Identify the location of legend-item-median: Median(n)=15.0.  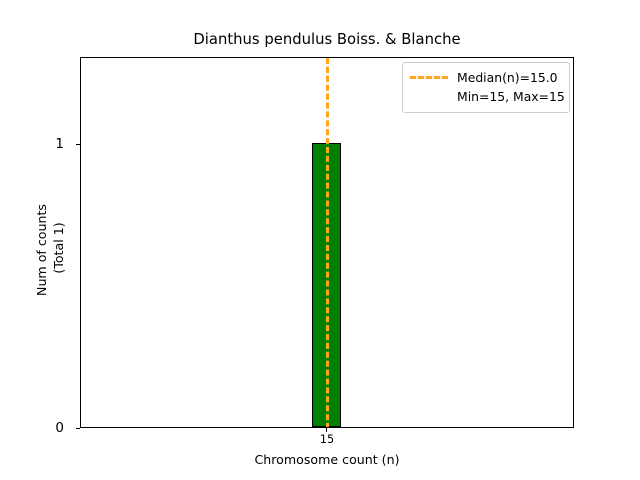
(486, 77).